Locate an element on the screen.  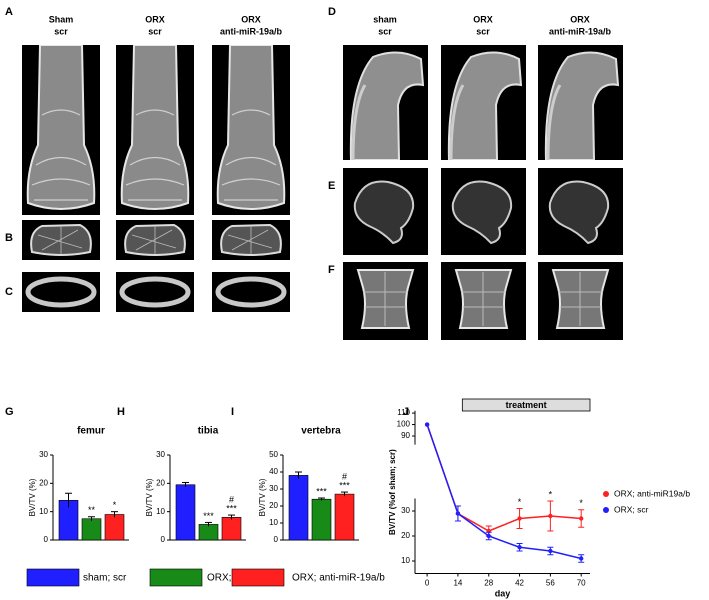
treatment-box is located at coordinates (526, 405).